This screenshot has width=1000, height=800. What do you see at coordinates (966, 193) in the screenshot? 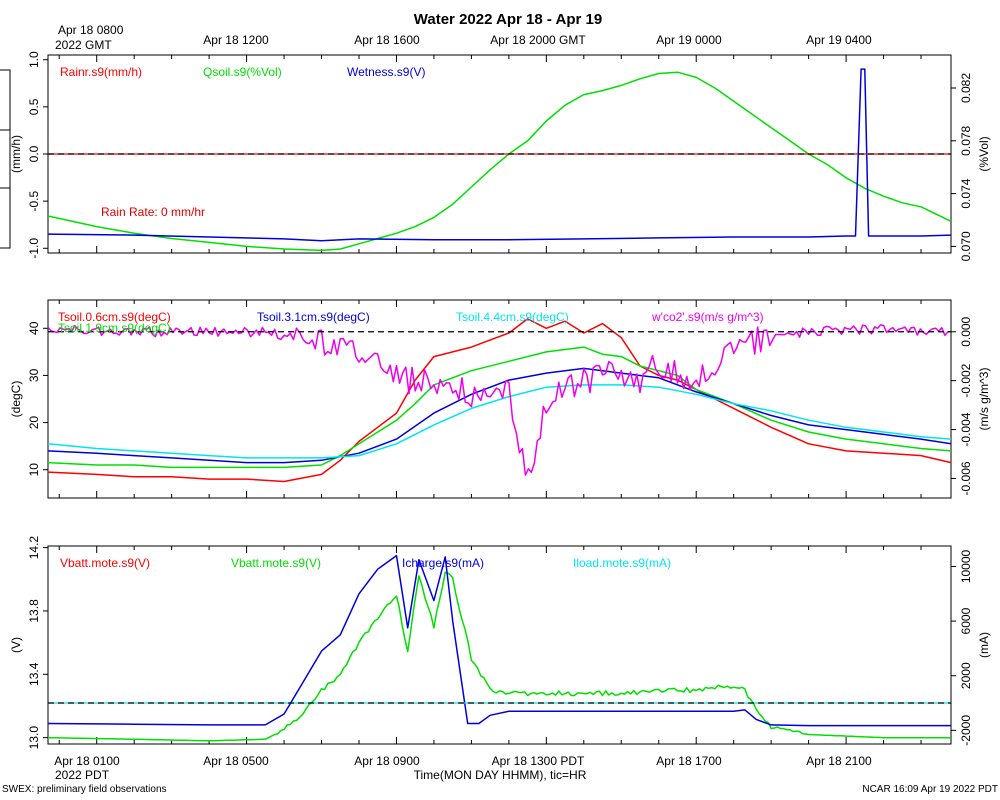
I see `y-tick-label-right: 0.074` at bounding box center [966, 193].